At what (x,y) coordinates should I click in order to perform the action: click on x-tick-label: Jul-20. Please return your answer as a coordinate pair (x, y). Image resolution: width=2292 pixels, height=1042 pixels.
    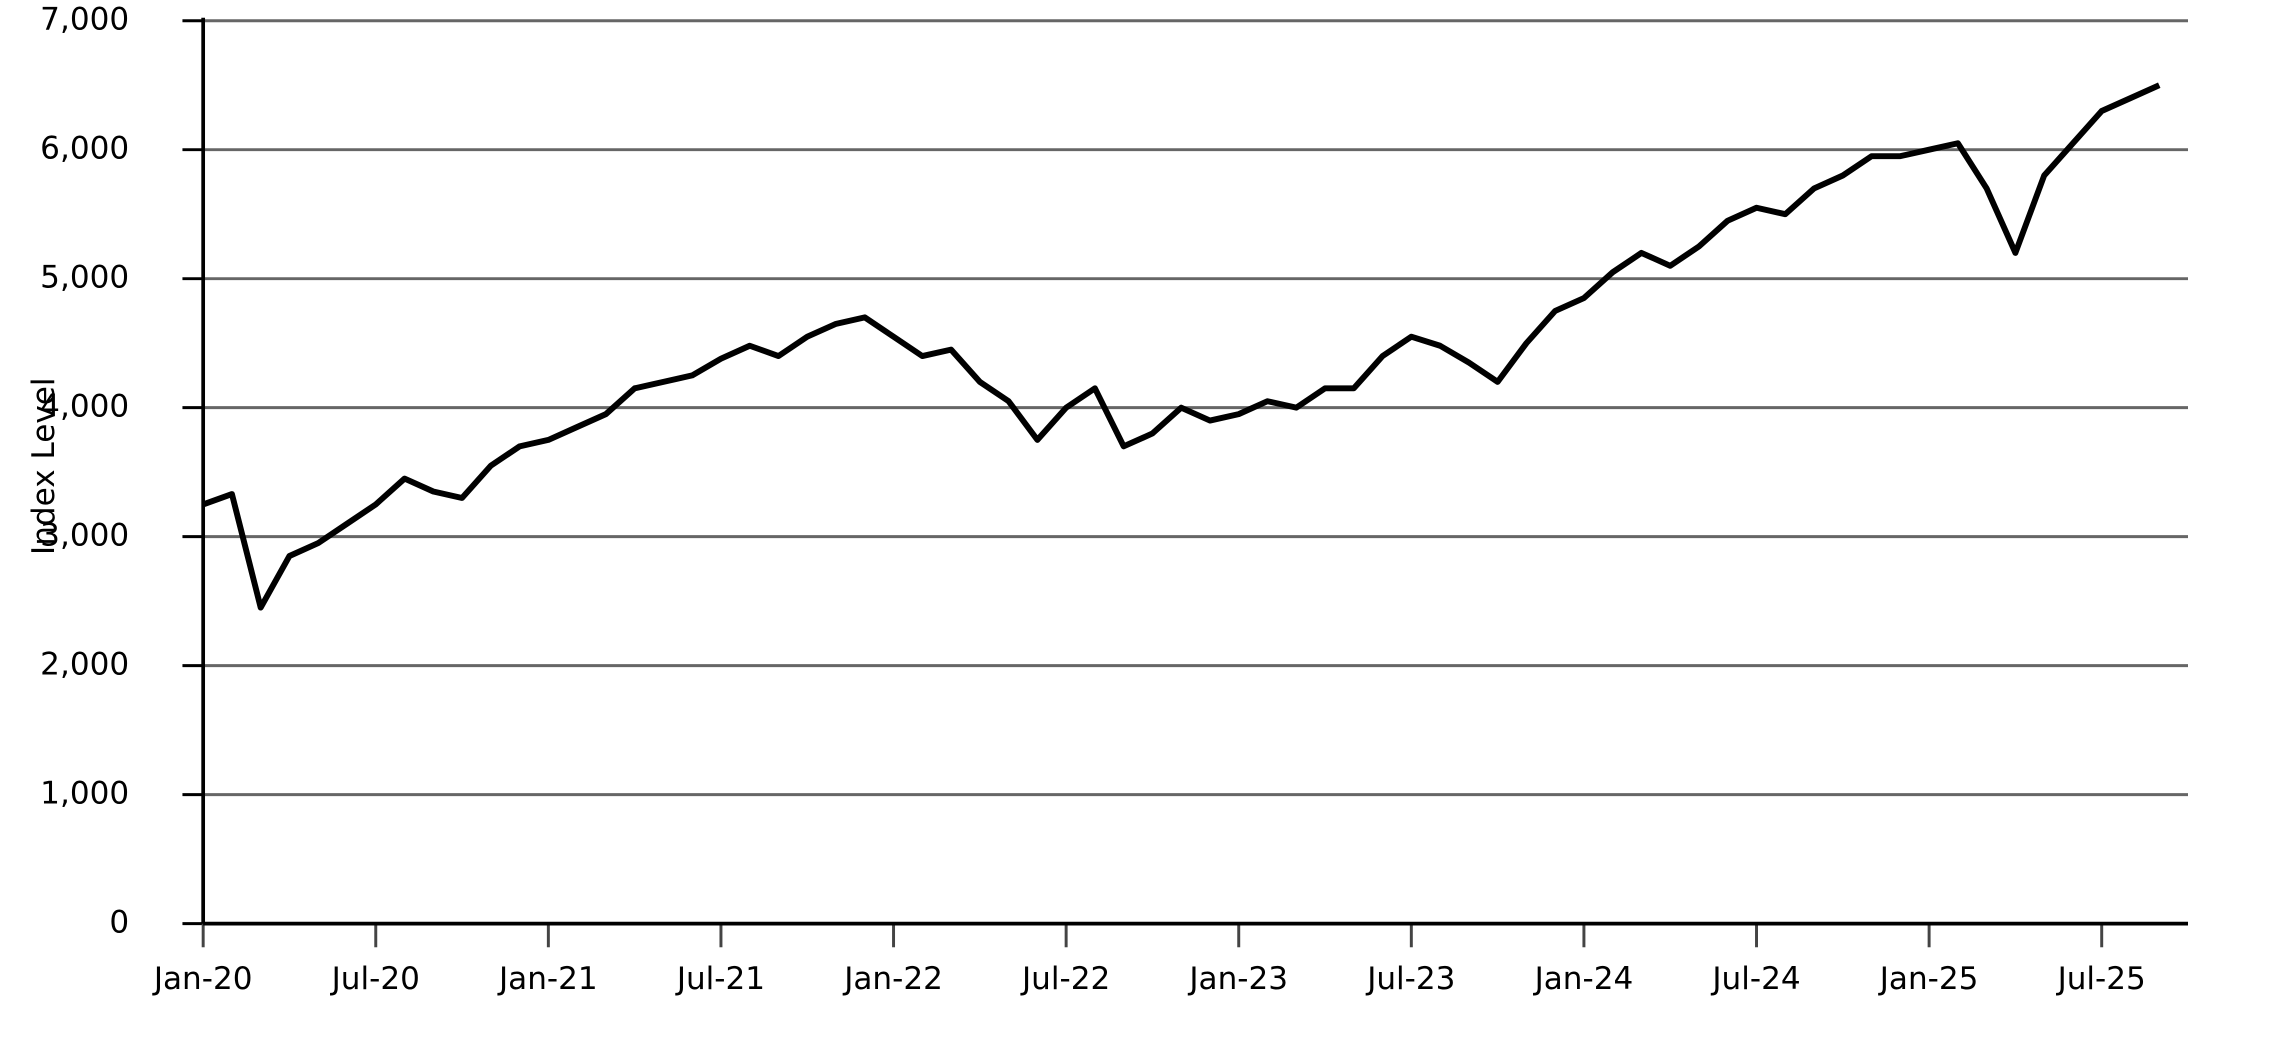
    Looking at the image, I should click on (375, 979).